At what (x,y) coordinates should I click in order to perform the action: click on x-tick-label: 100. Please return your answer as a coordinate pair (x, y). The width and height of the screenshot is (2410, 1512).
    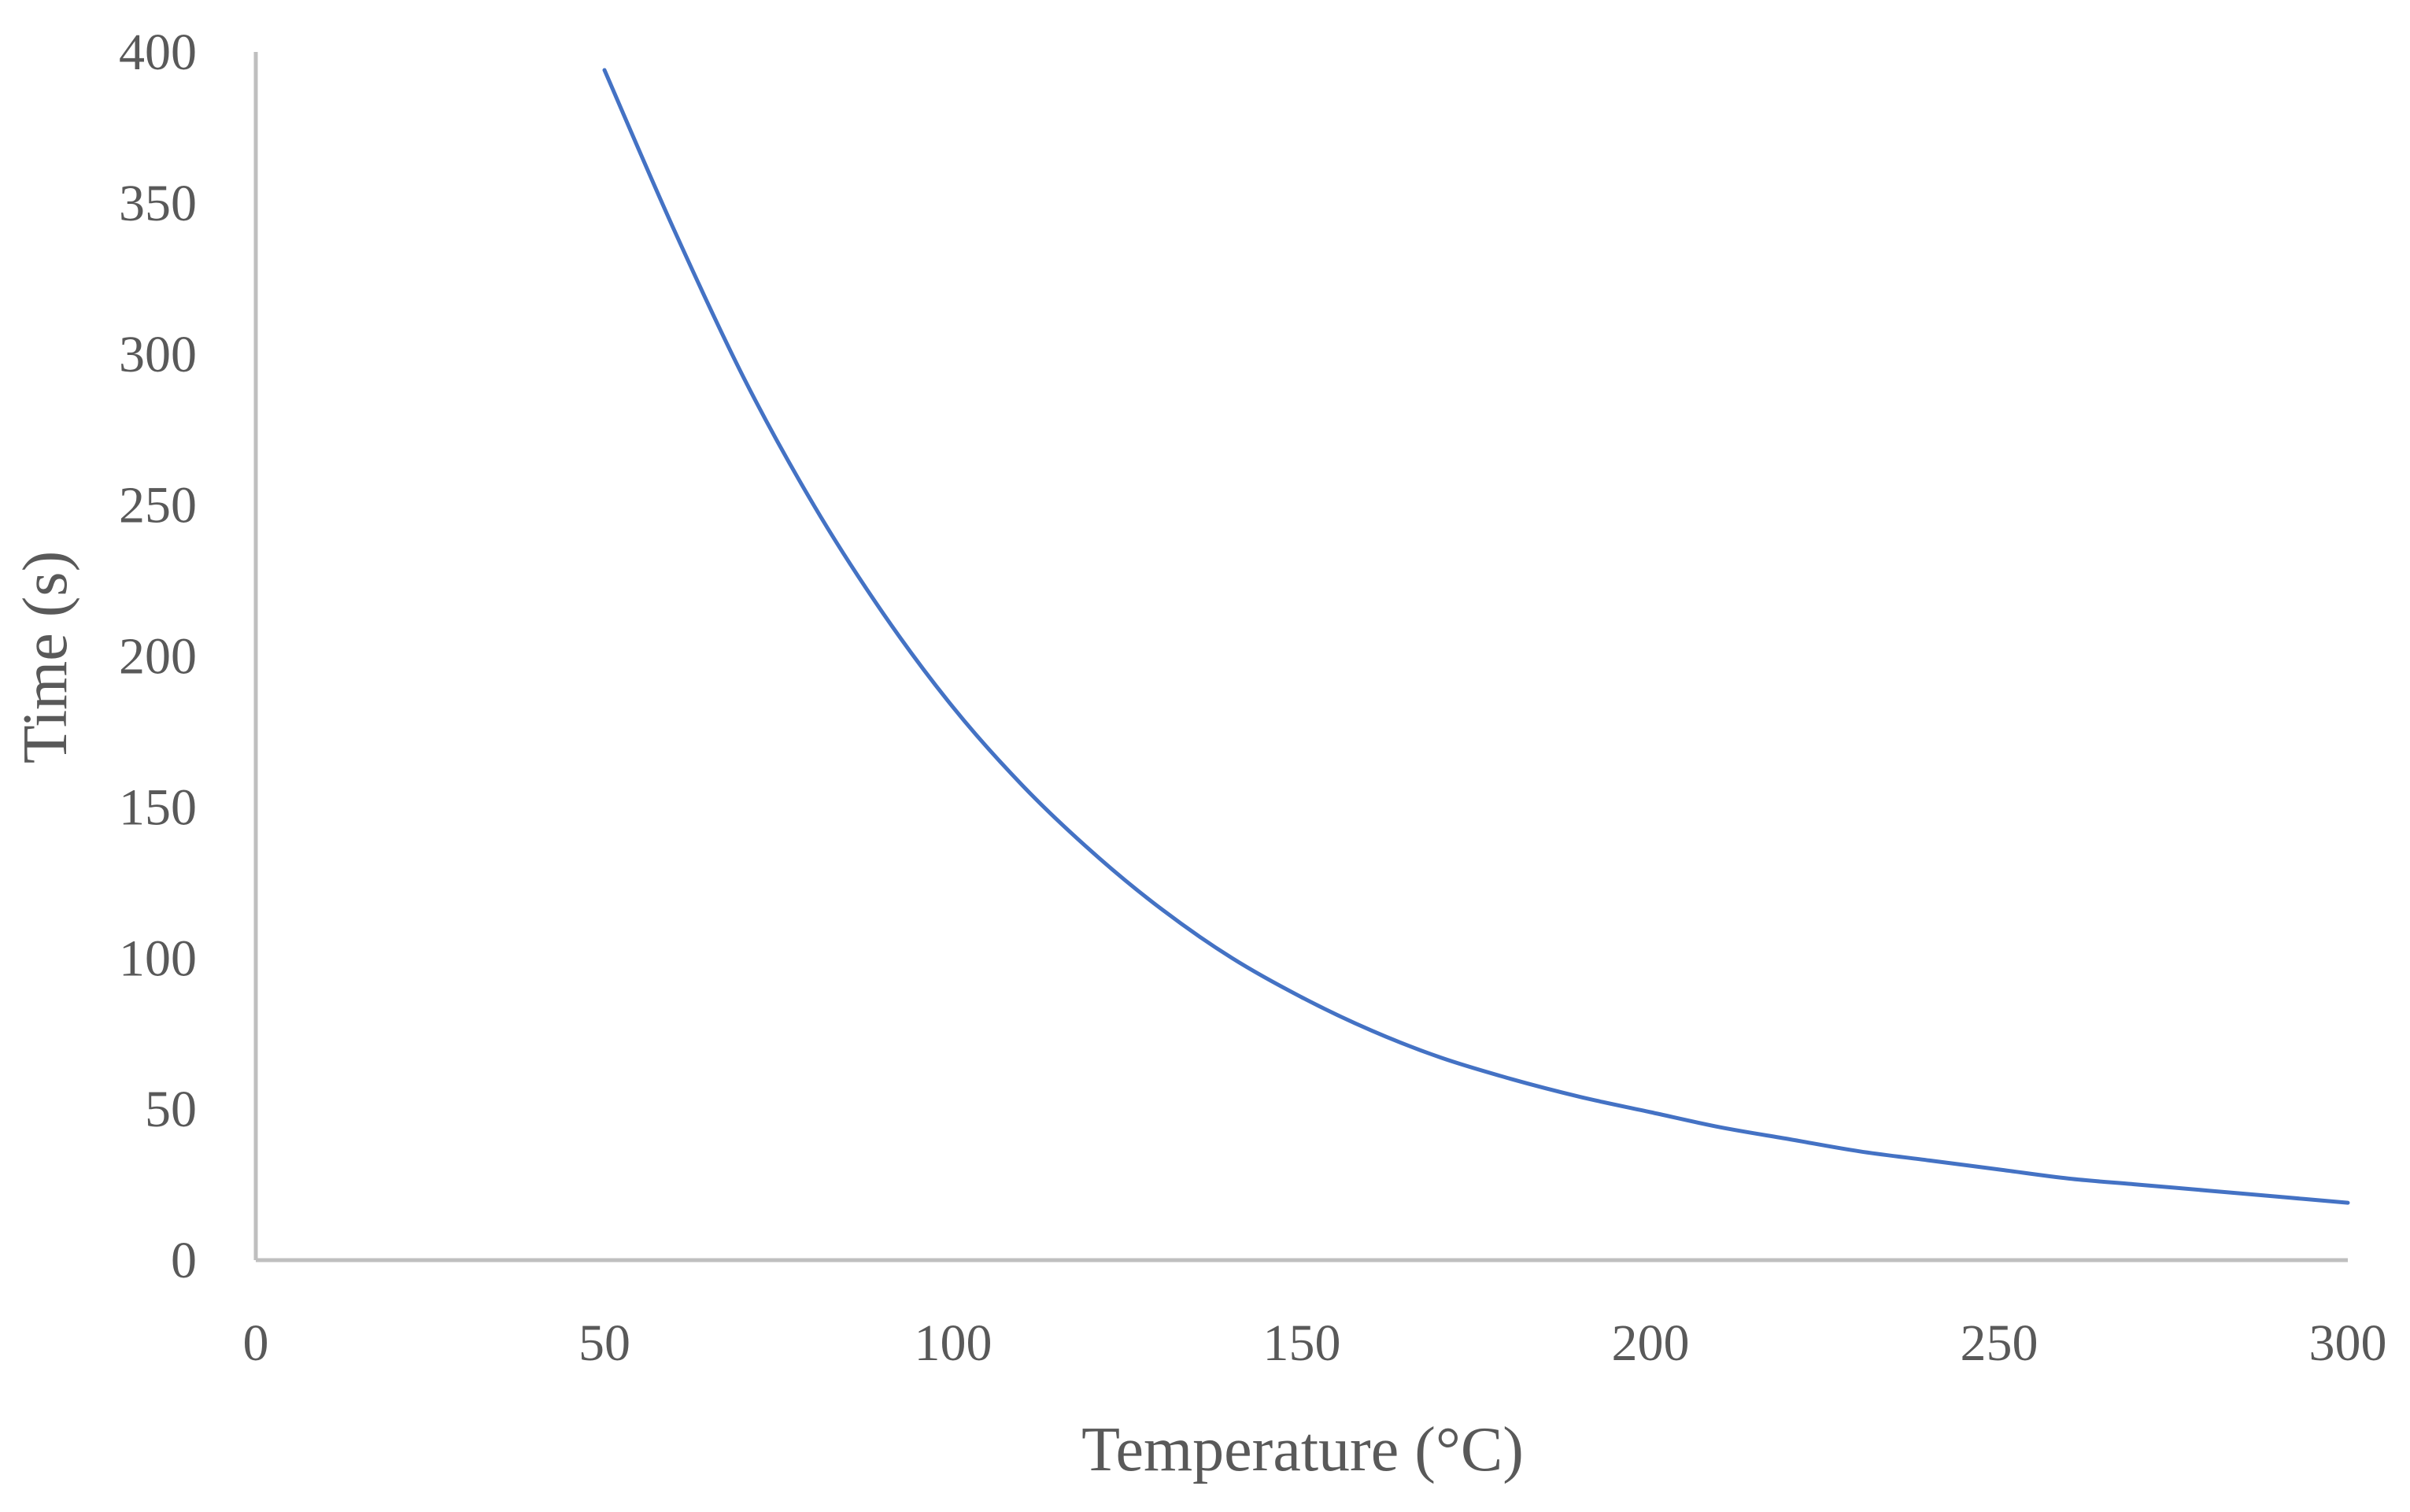
    Looking at the image, I should click on (953, 1343).